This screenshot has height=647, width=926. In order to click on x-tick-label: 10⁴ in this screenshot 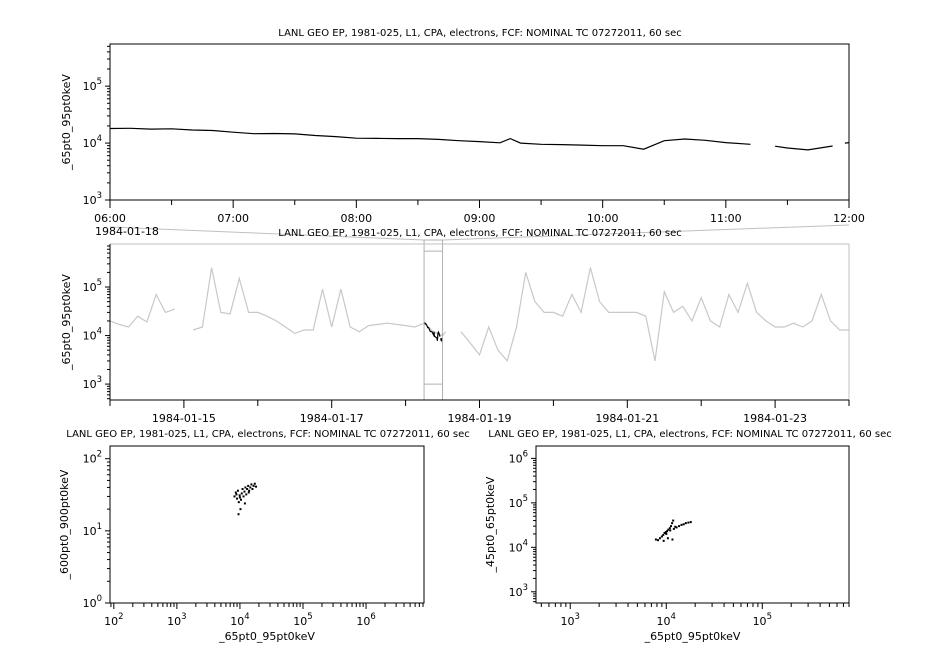, I will do `click(666, 620)`.